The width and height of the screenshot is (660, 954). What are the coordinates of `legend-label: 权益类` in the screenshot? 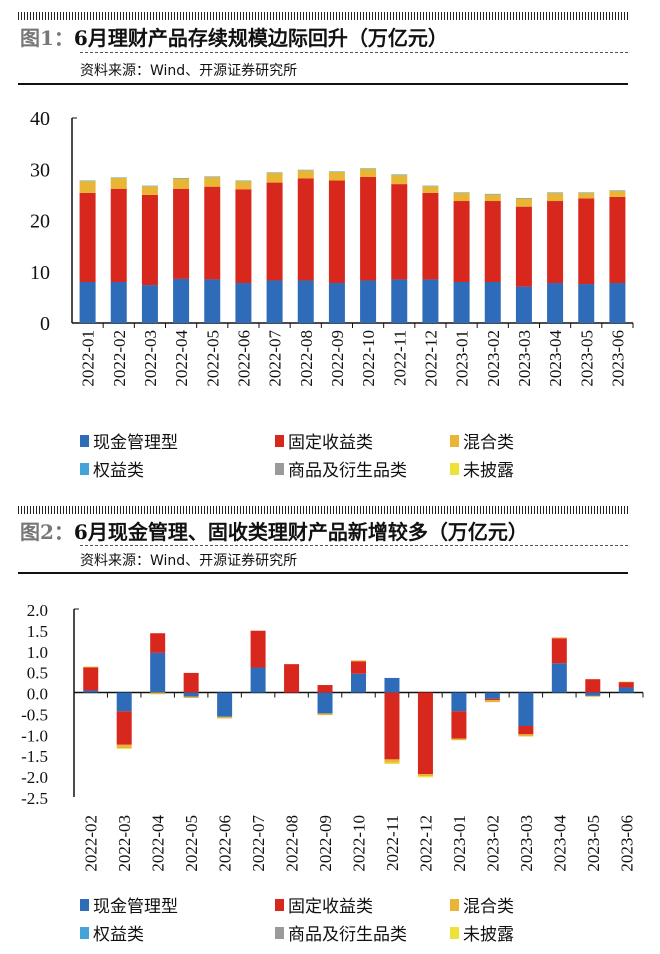 It's located at (118, 471).